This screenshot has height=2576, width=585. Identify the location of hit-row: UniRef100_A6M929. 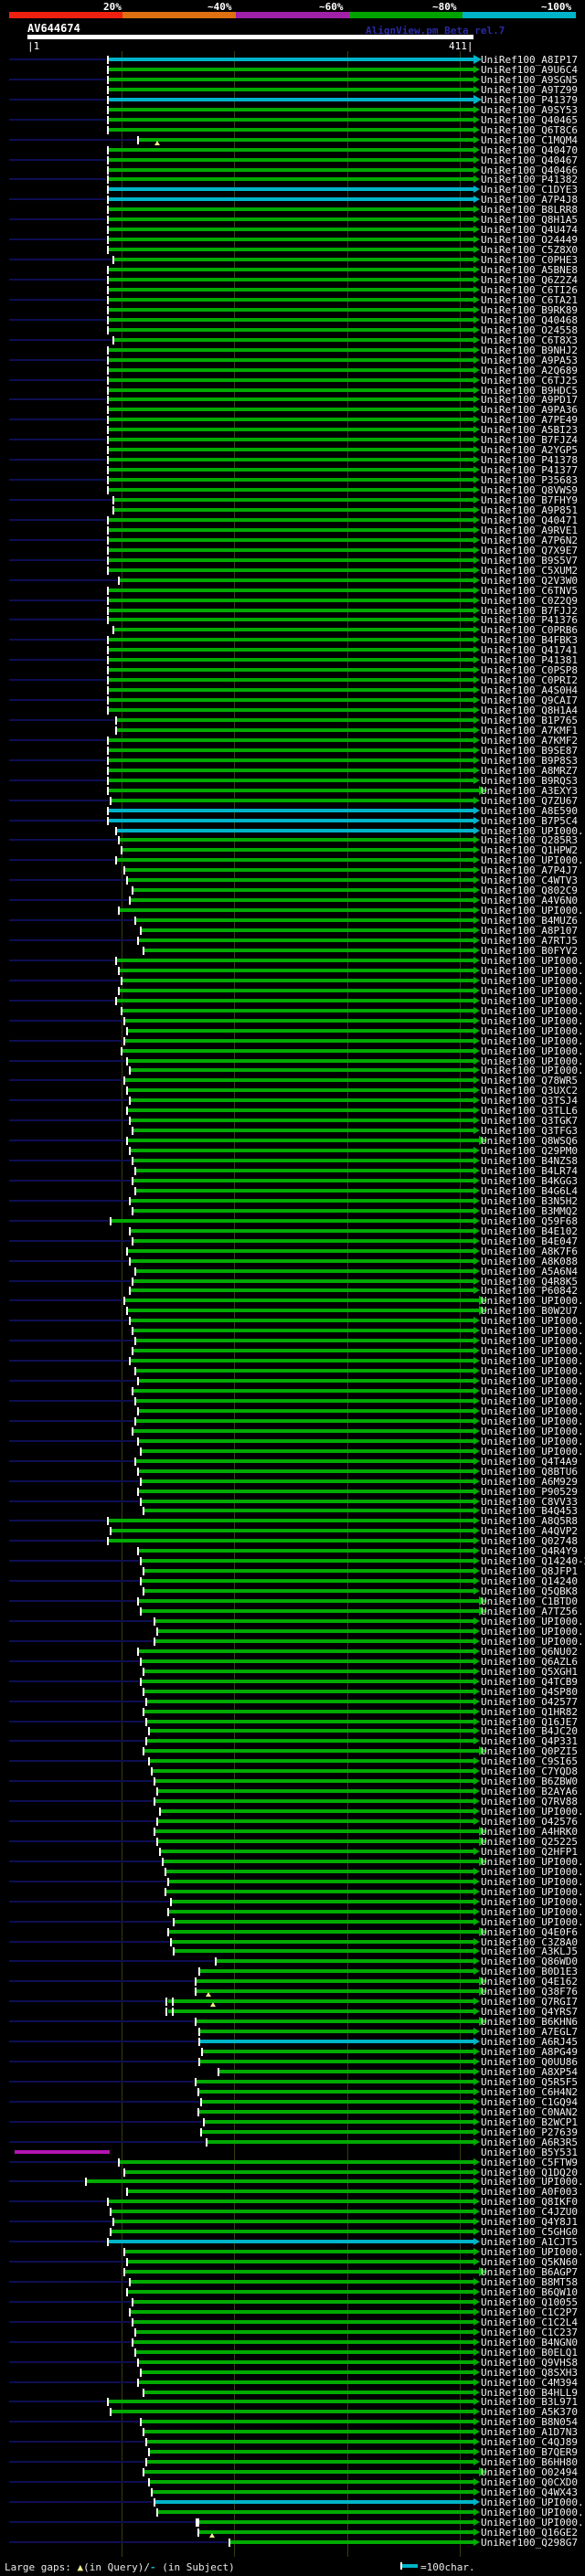
(293, 1482).